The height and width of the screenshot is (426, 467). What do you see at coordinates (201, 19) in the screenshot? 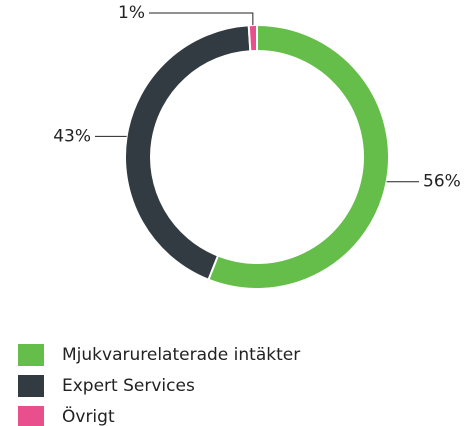
I see `leader-line` at bounding box center [201, 19].